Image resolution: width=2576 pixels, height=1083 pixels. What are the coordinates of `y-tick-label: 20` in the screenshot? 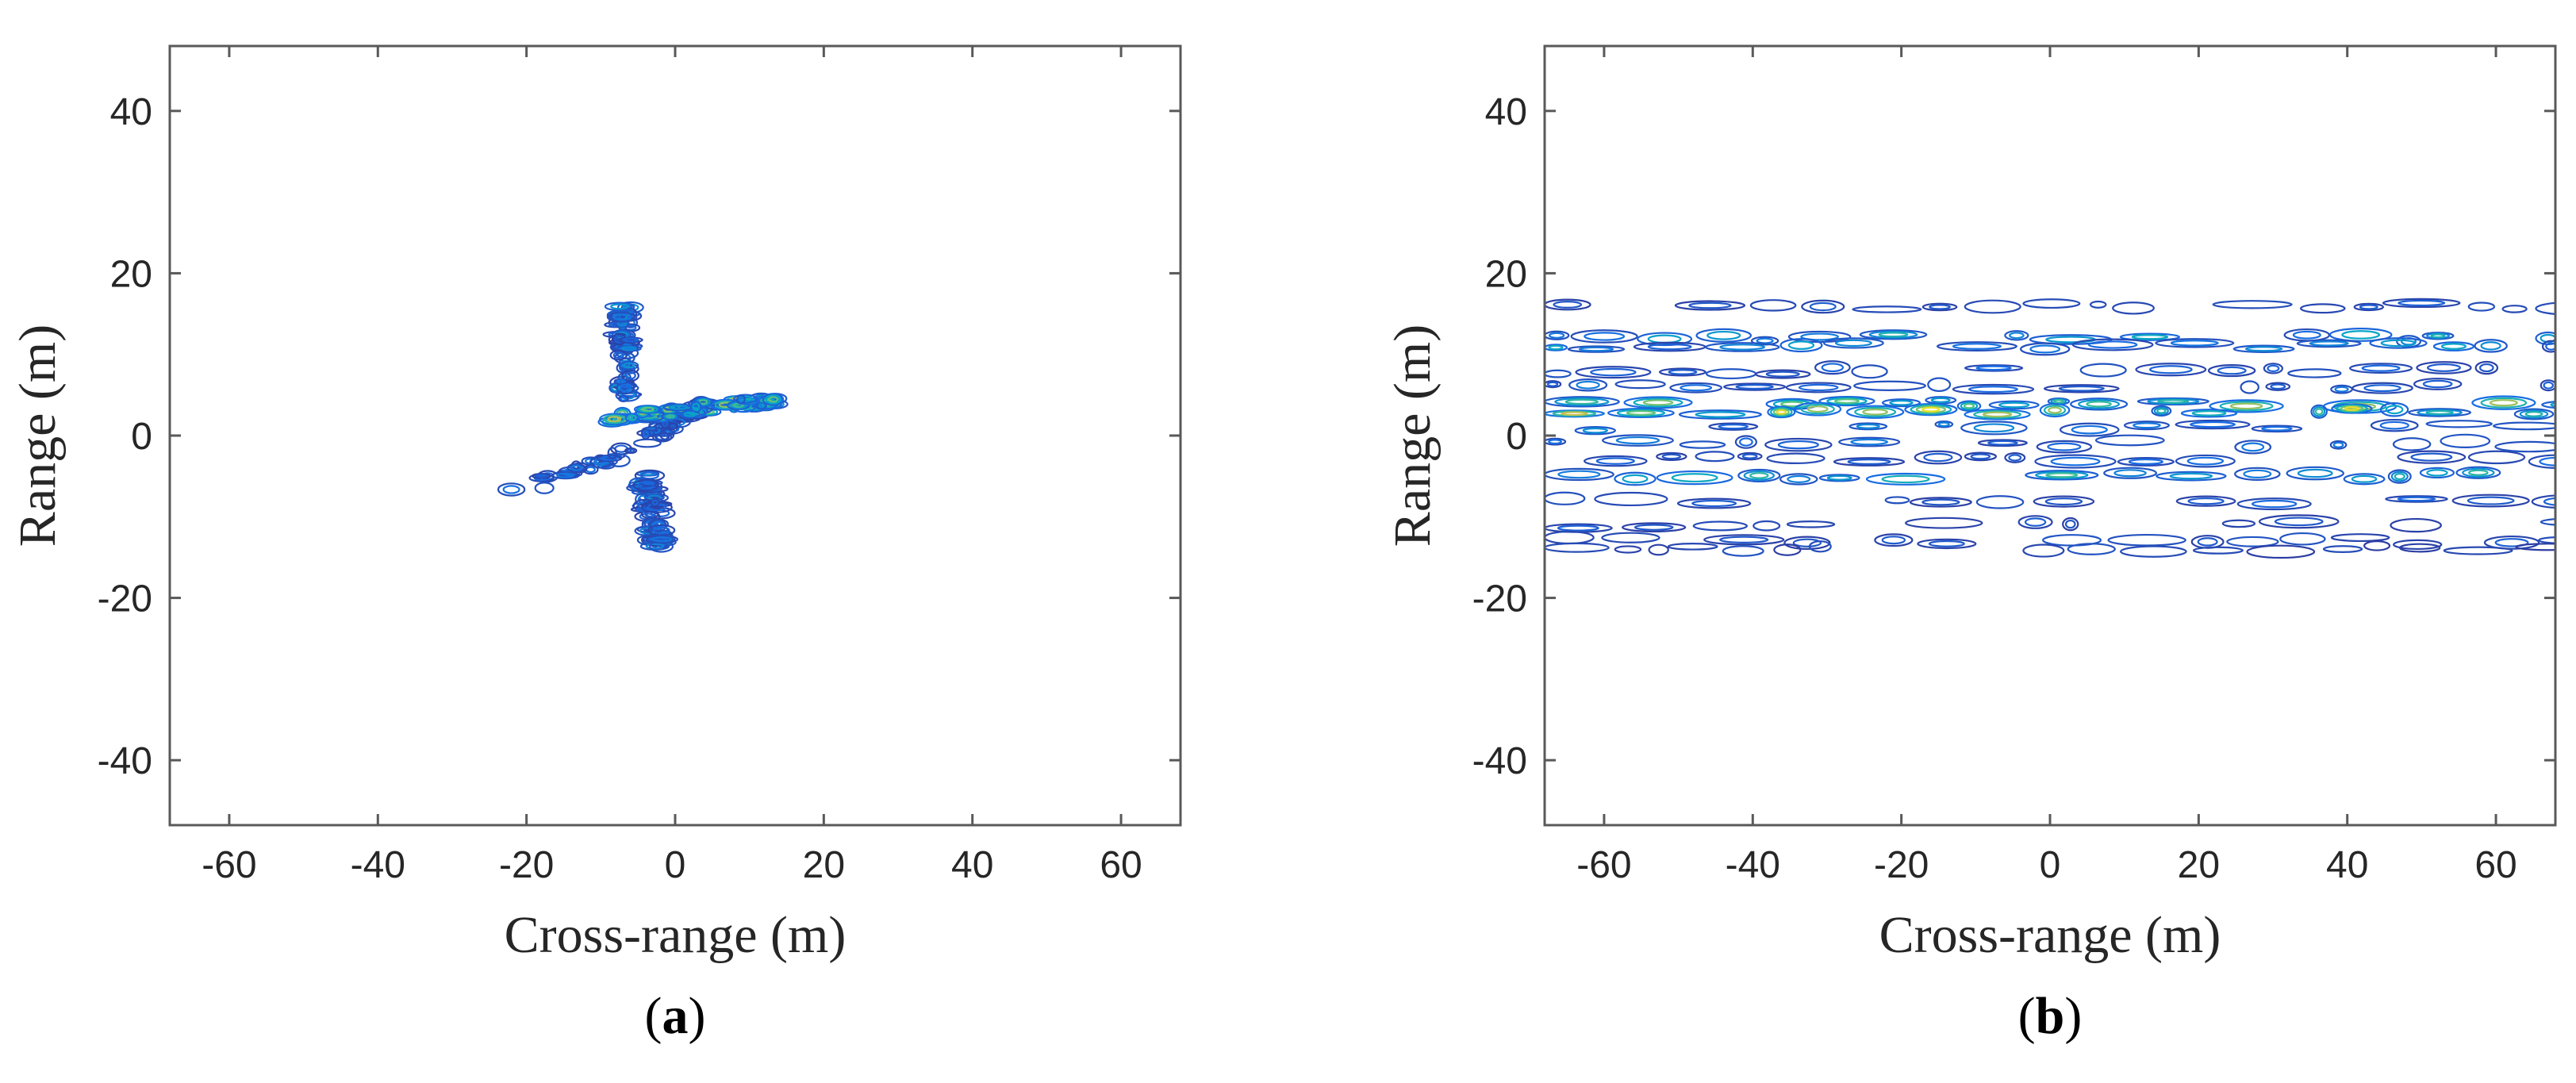 It's located at (131, 274).